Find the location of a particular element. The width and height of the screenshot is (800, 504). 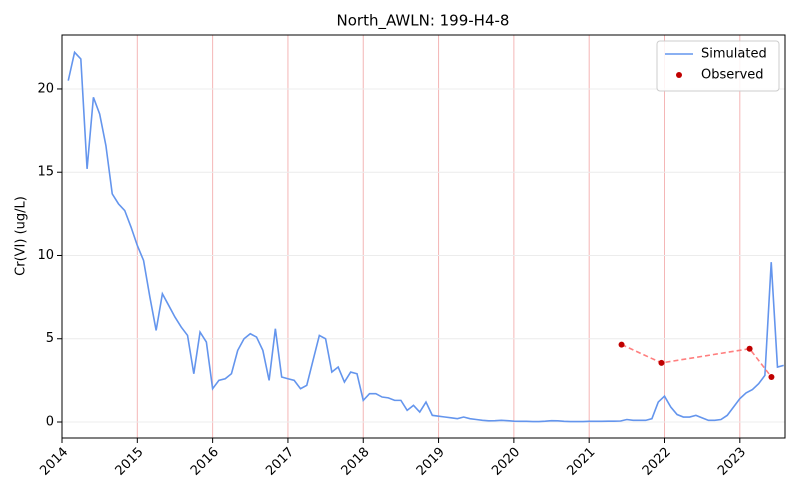

x-tick-label: 2021 is located at coordinates (581, 462).